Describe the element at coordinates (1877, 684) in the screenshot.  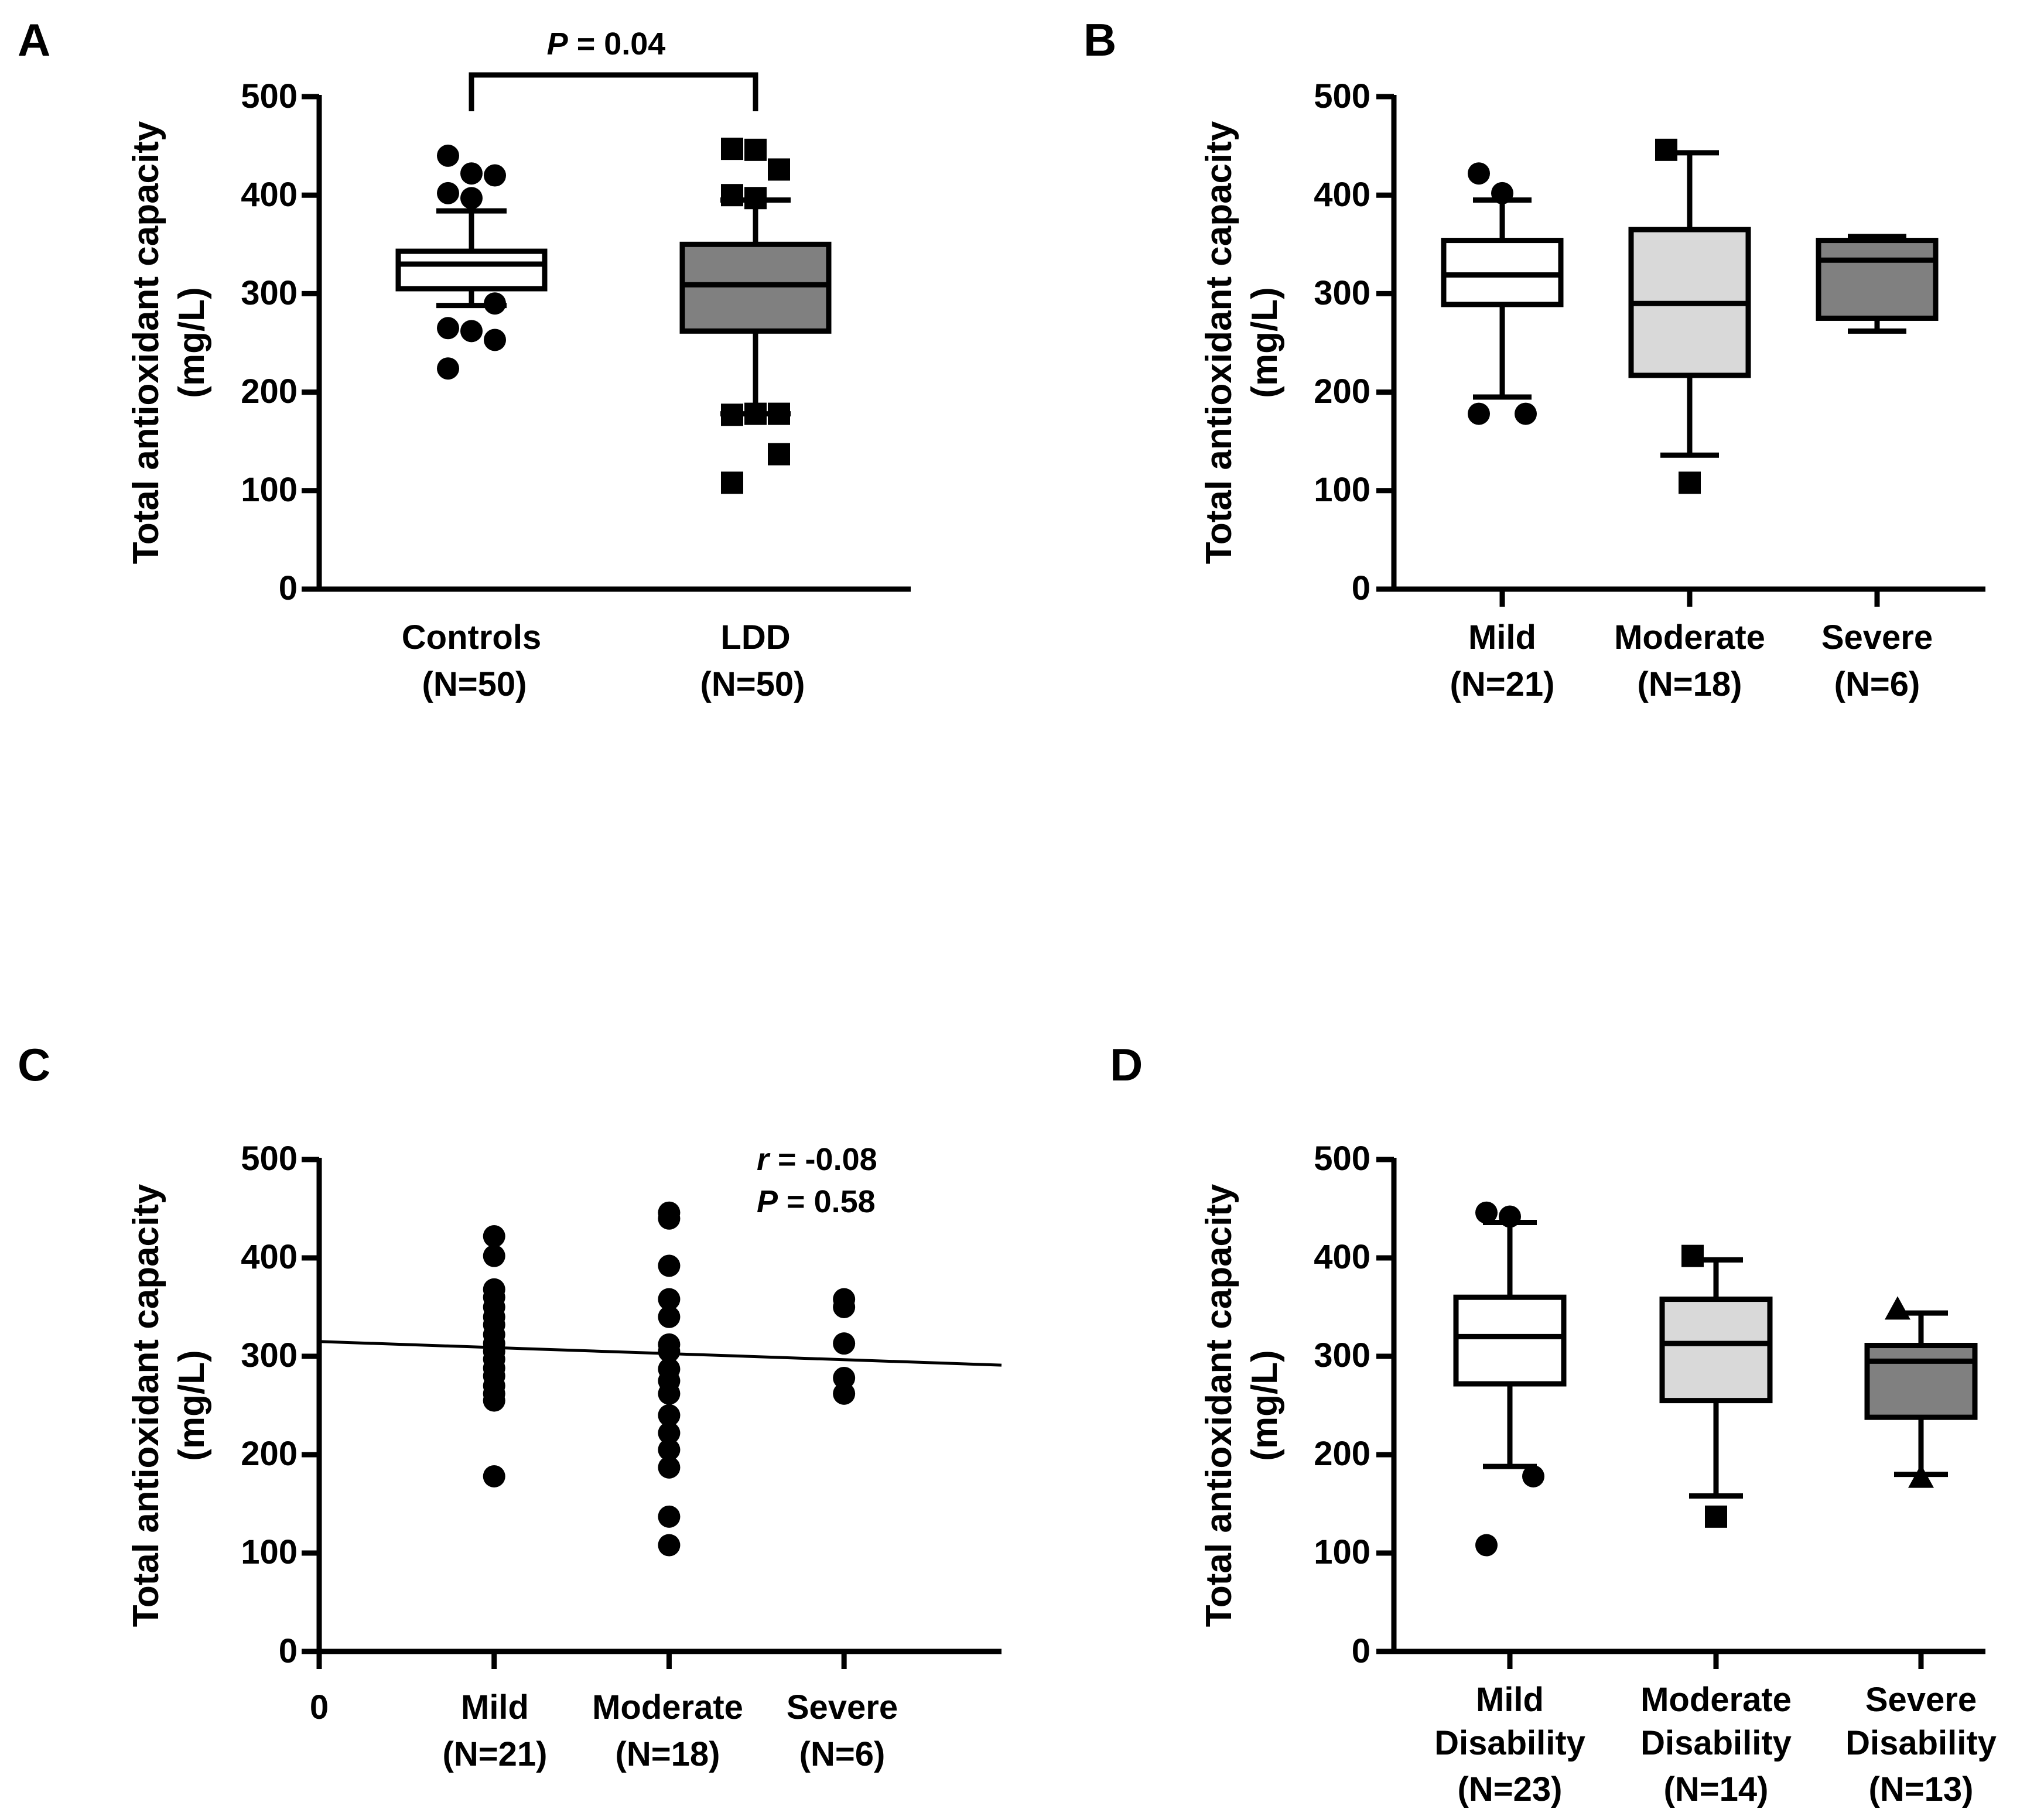
I see `panel-b-category-n: (N=6)` at that location.